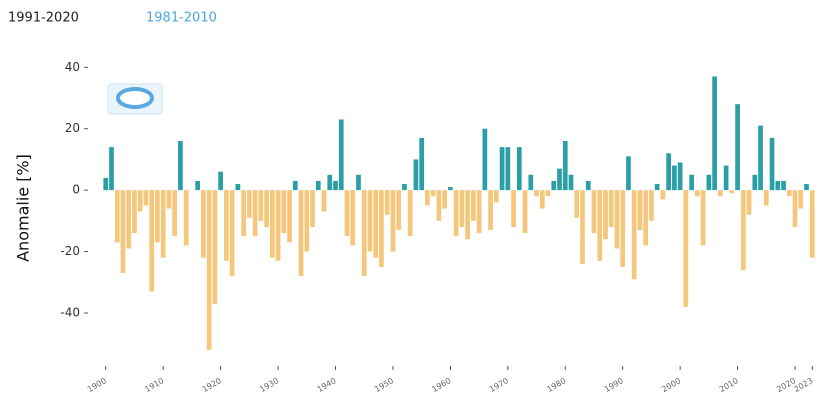  What do you see at coordinates (499, 385) in the screenshot?
I see `x-tick-label: 1970` at bounding box center [499, 385].